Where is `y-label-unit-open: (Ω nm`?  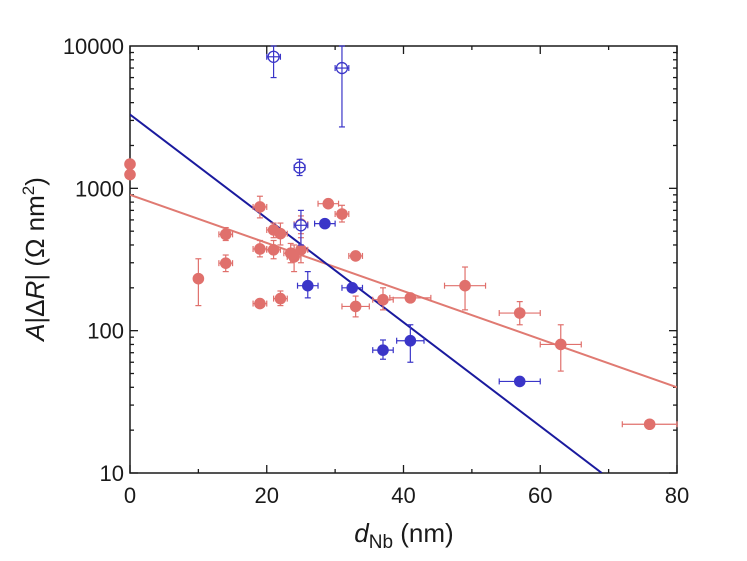 y-label-unit-open: (Ω nm is located at coordinates (35, 234).